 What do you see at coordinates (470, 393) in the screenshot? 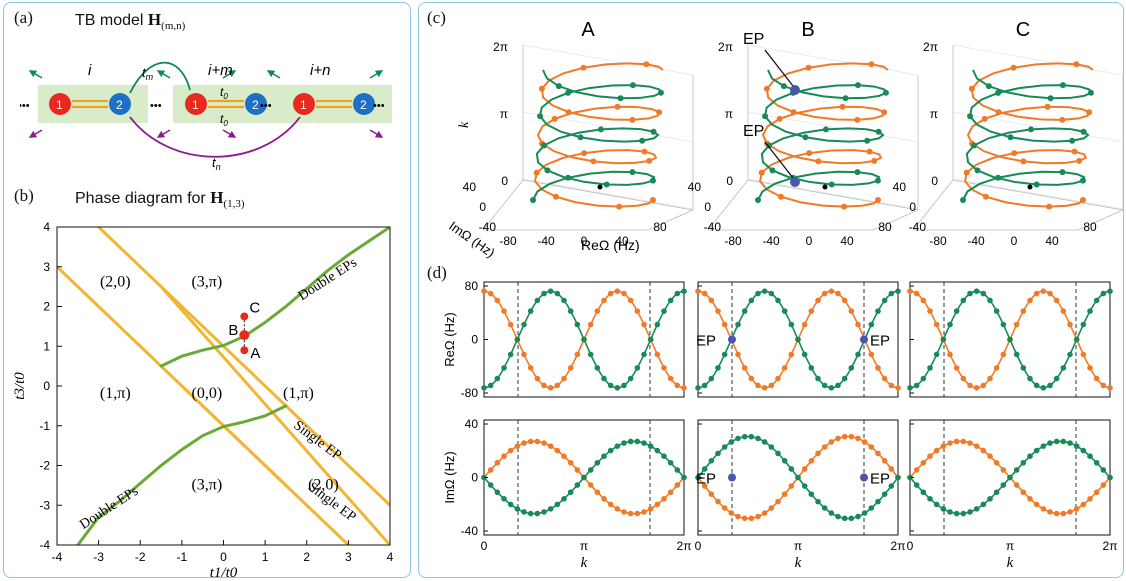
I see `y-tick-label: -80` at bounding box center [470, 393].